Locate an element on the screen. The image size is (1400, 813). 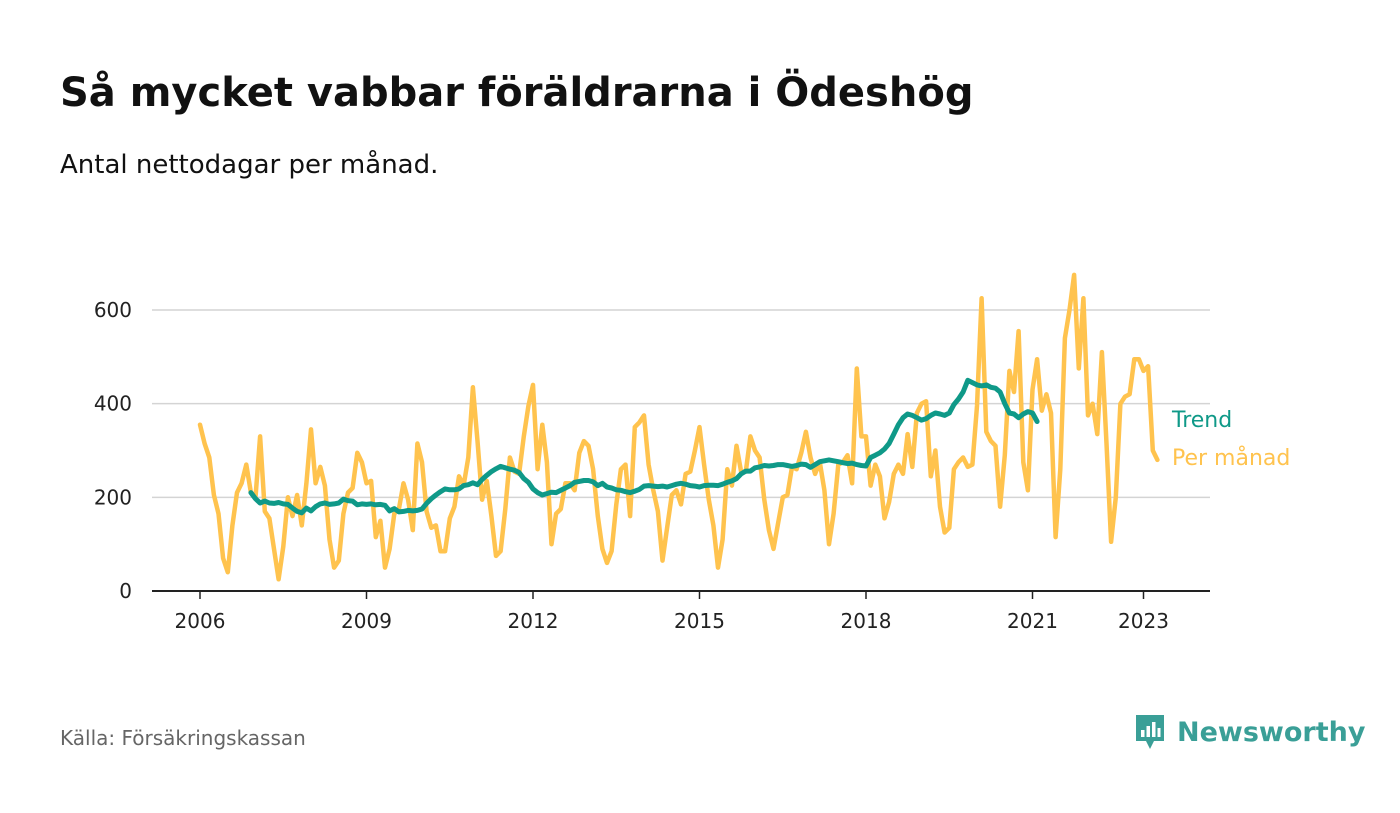
monthly-label: Per månad is located at coordinates (1231, 458).